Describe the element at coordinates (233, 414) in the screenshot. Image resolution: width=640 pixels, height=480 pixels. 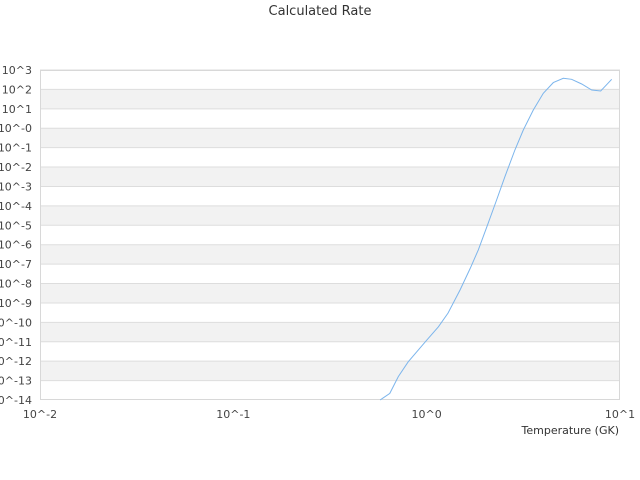
I see `x-tick-label: 10^-1` at that location.